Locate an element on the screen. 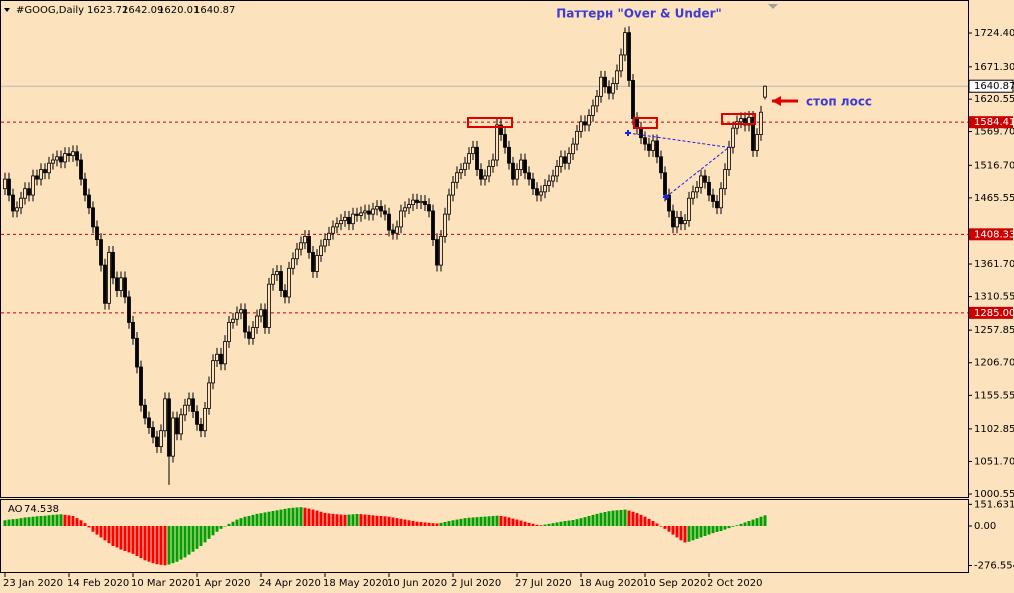  x-tick-label: 27 Jul 2020 is located at coordinates (543, 583).